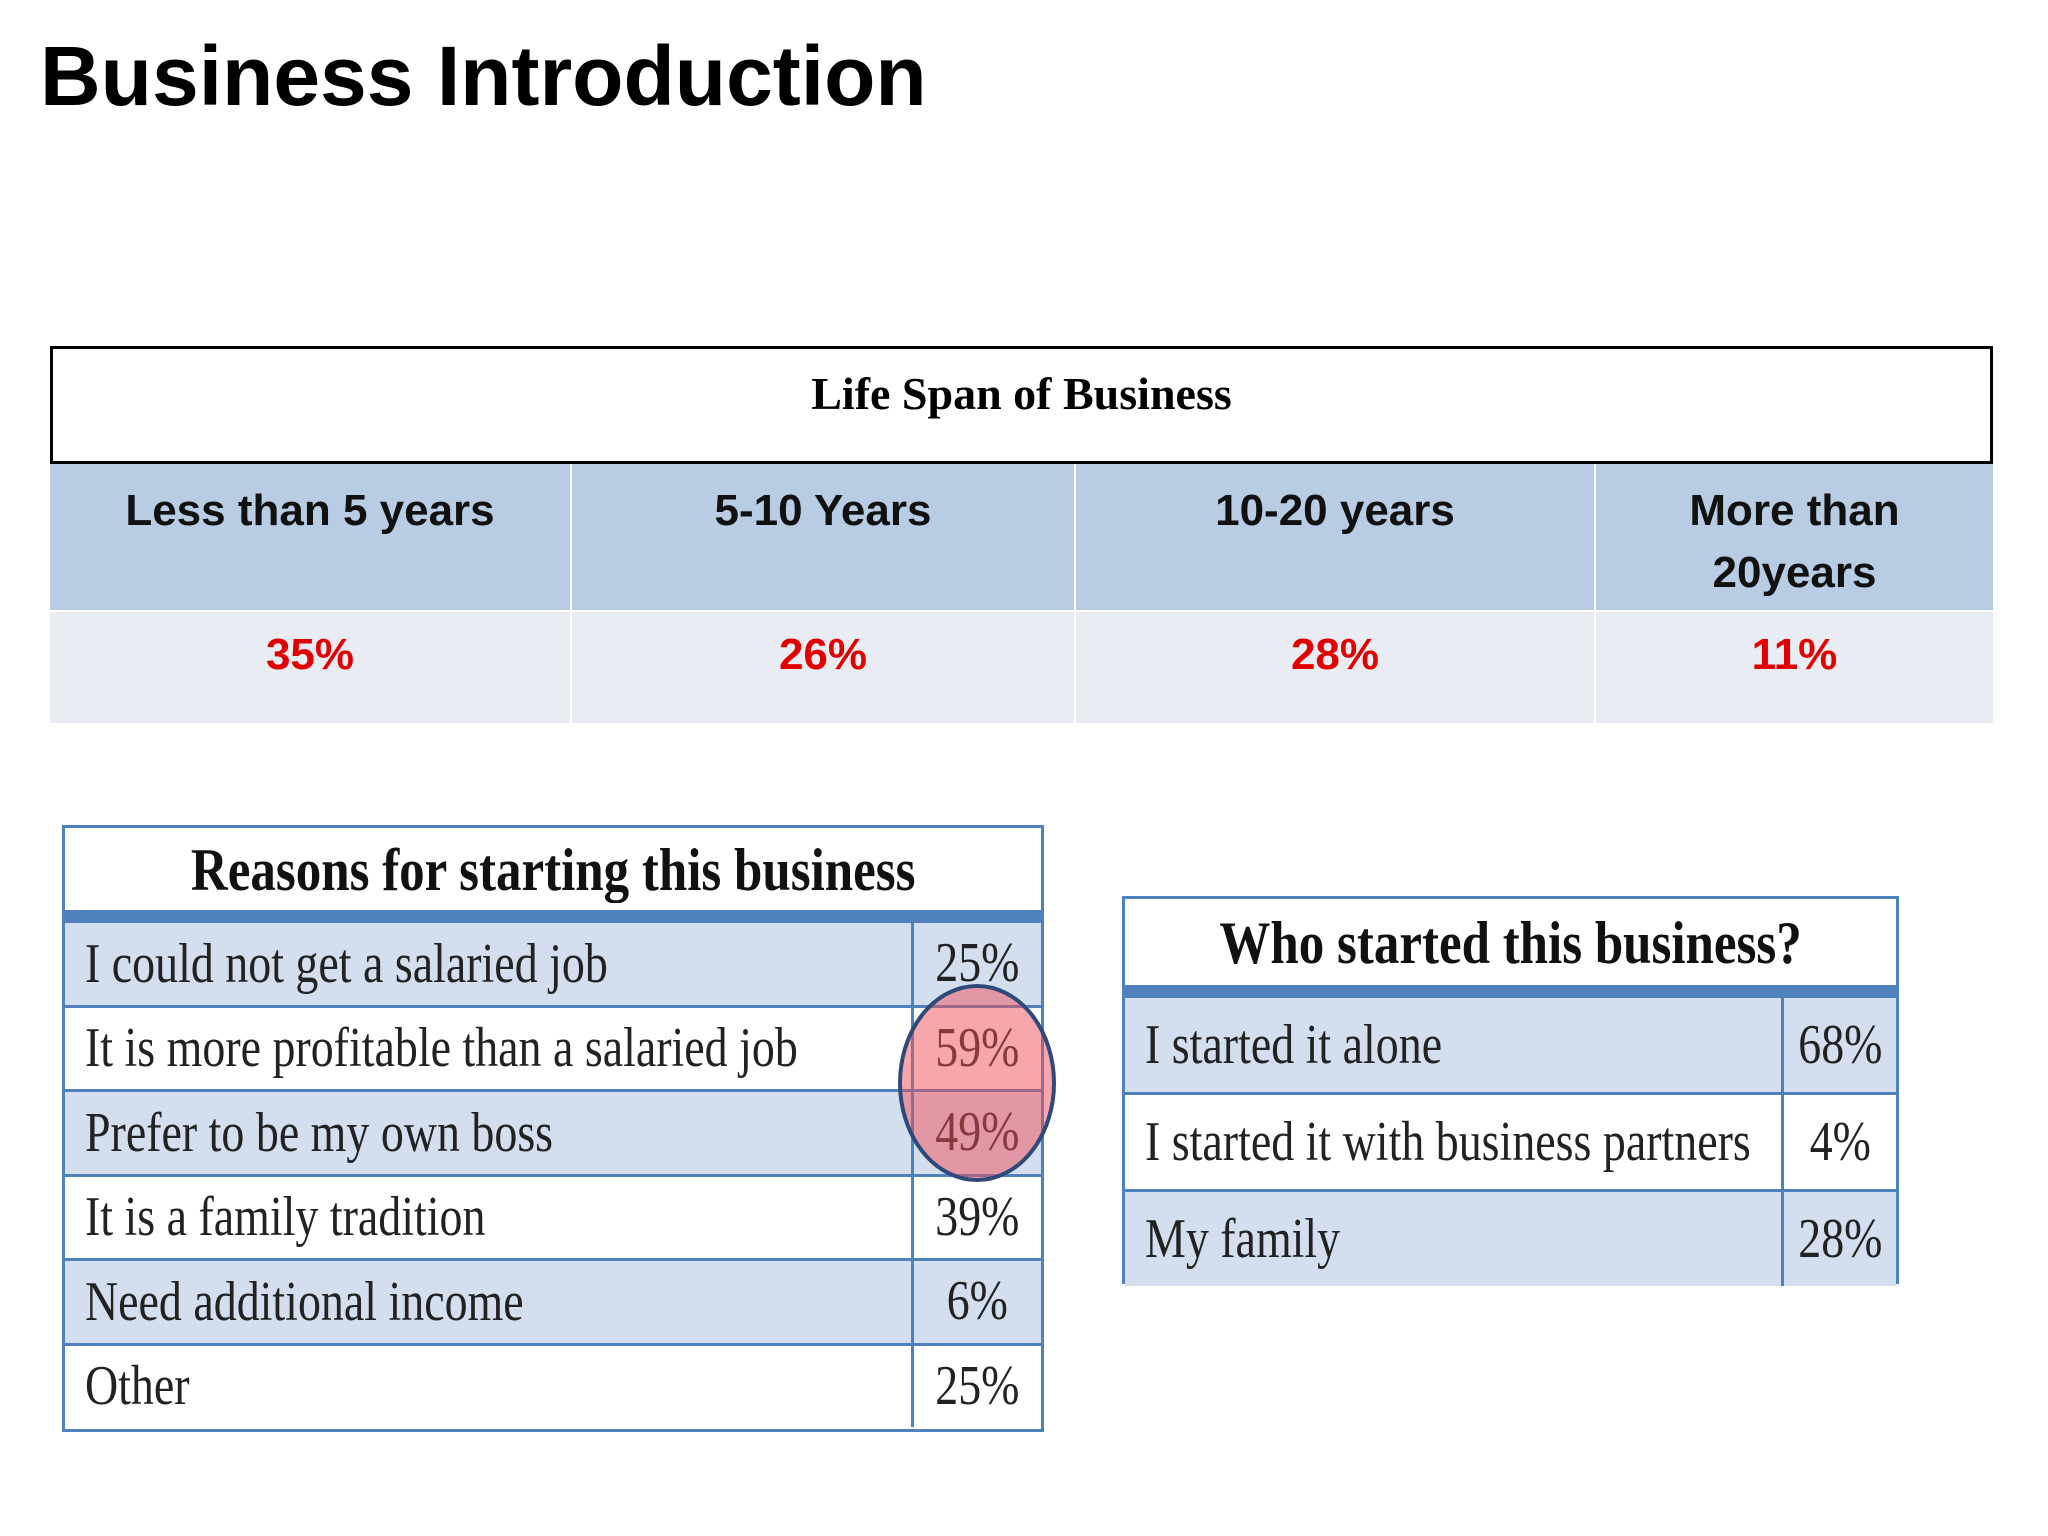  I want to click on row-label: It is a family tradition, so click(285, 1217).